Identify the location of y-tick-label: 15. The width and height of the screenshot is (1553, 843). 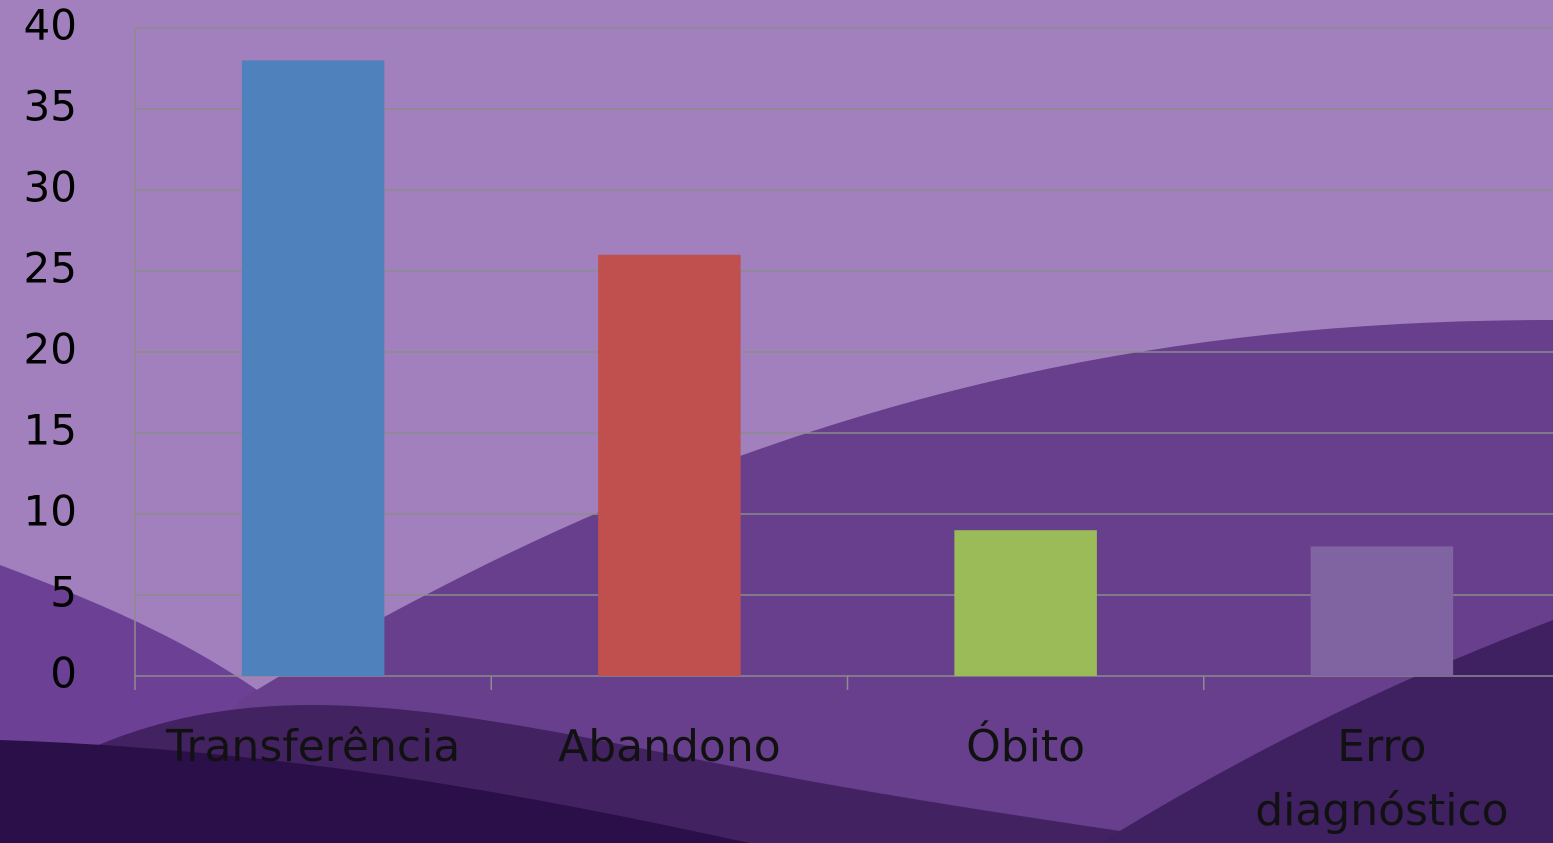
(50, 430).